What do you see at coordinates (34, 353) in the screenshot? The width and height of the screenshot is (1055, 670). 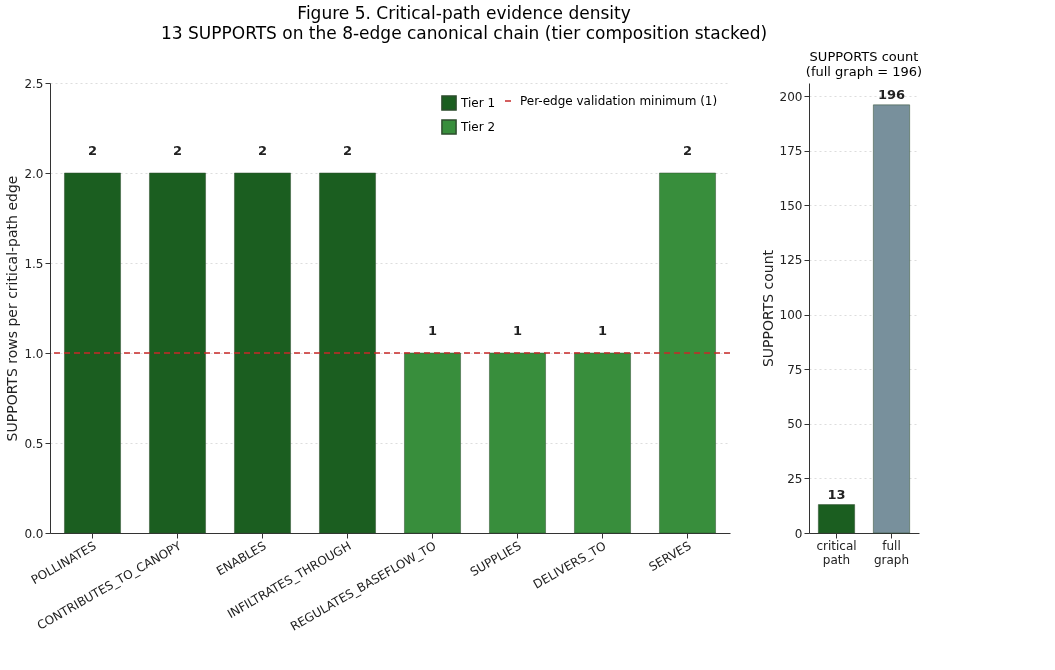 I see `y-tick-label: 1.0` at bounding box center [34, 353].